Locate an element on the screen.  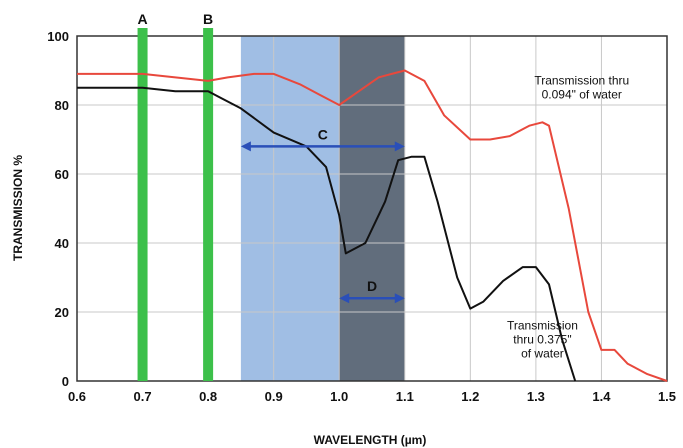
y-tick-label: 60 is located at coordinates (62, 174).